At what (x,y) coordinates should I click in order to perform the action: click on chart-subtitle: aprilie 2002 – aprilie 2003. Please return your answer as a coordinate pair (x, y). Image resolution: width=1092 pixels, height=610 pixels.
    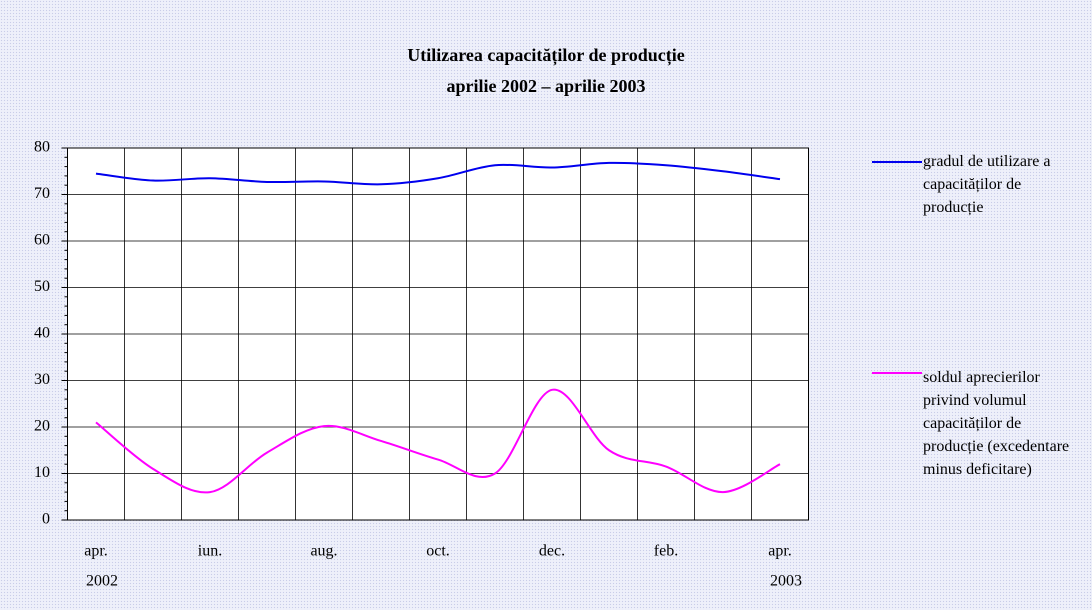
    Looking at the image, I should click on (546, 86).